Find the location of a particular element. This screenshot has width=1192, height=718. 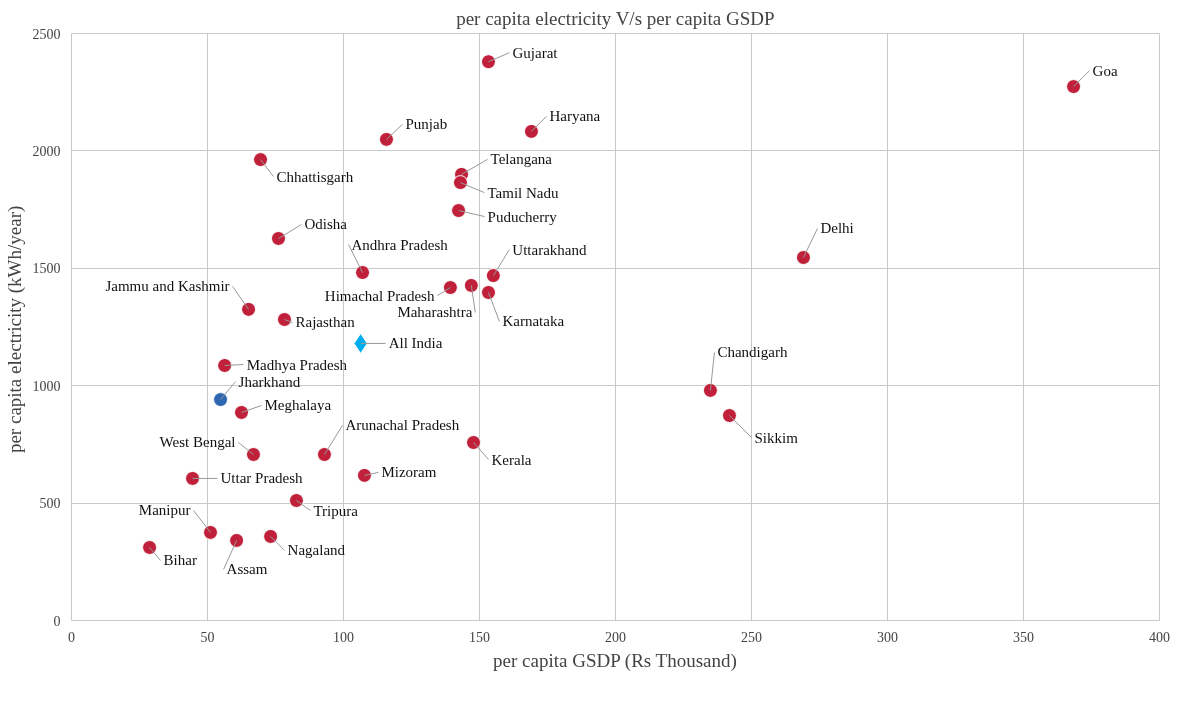

series-label: Maharashtra is located at coordinates (435, 312).